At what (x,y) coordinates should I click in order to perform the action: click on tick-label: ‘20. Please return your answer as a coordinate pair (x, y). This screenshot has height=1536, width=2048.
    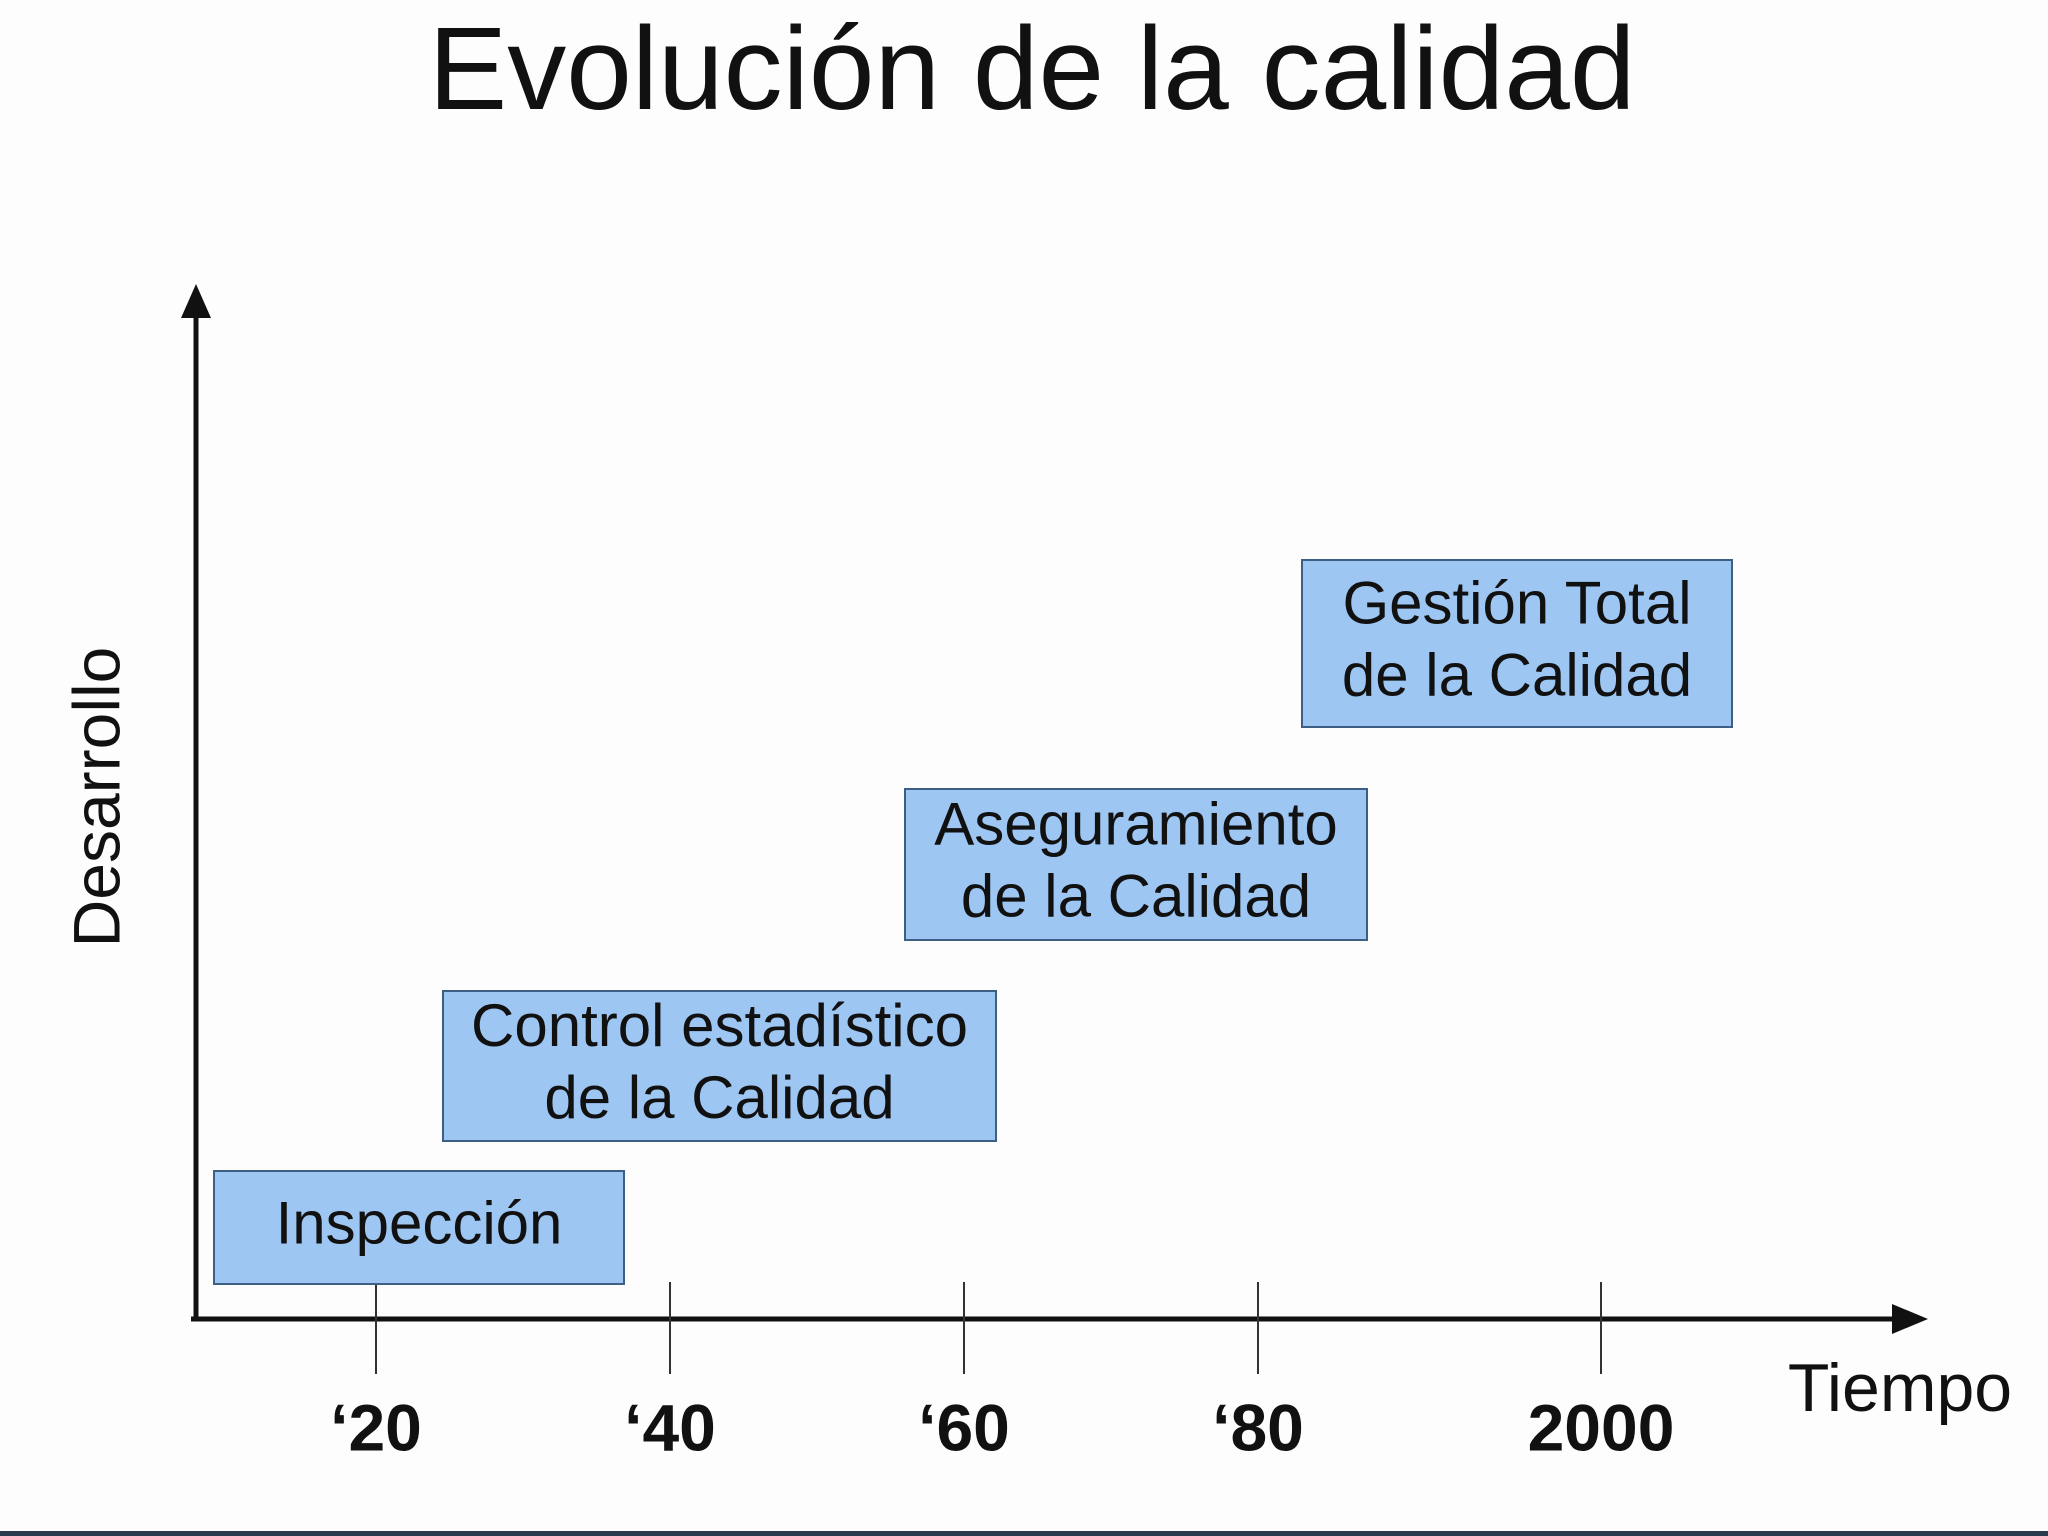
    Looking at the image, I should click on (376, 1427).